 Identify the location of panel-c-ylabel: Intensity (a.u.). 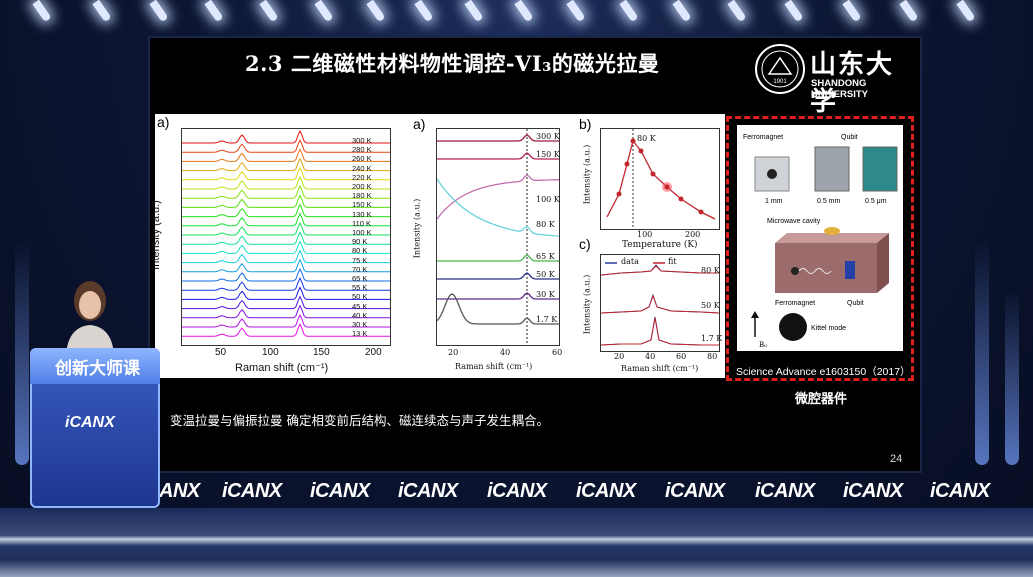
(587, 304).